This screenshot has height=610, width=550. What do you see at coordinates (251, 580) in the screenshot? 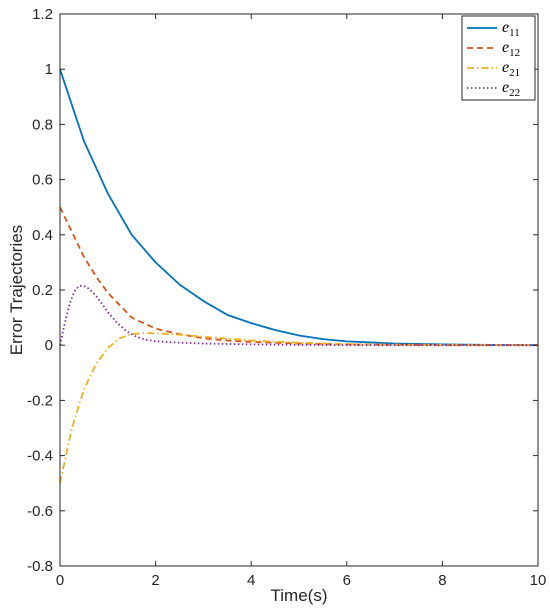
I see `x-tick-label: 4` at bounding box center [251, 580].